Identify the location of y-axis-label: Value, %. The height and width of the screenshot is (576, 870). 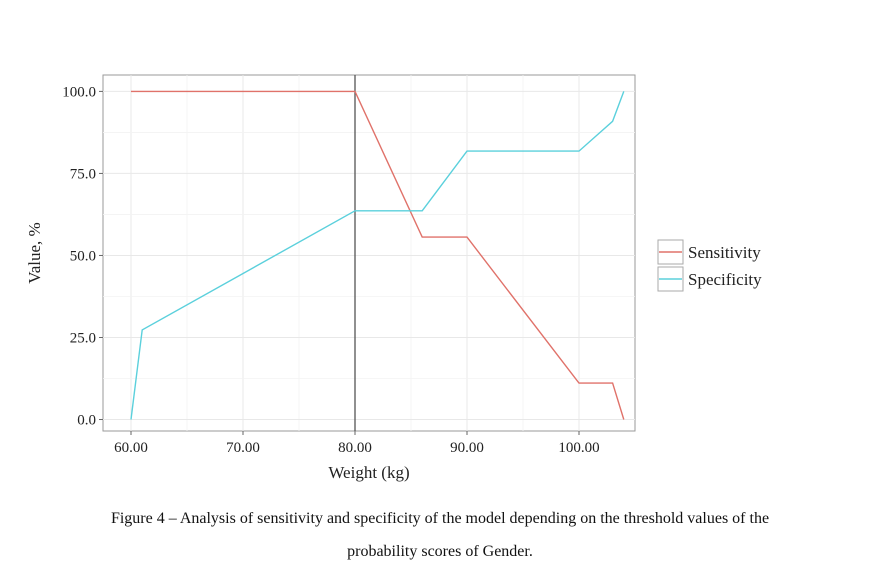
(34, 252).